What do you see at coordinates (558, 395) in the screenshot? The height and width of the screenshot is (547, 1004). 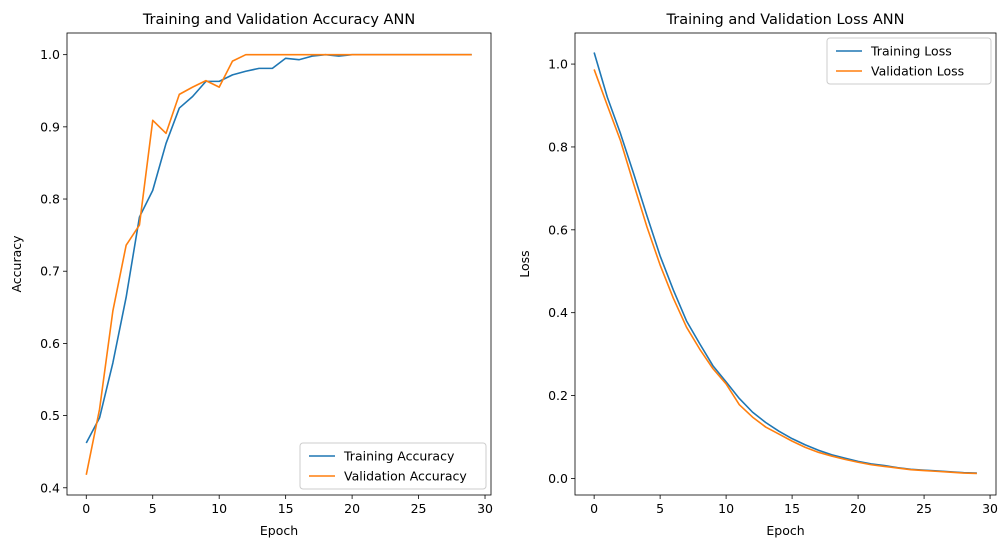 I see `chart-1-ytick-label: 0.2` at bounding box center [558, 395].